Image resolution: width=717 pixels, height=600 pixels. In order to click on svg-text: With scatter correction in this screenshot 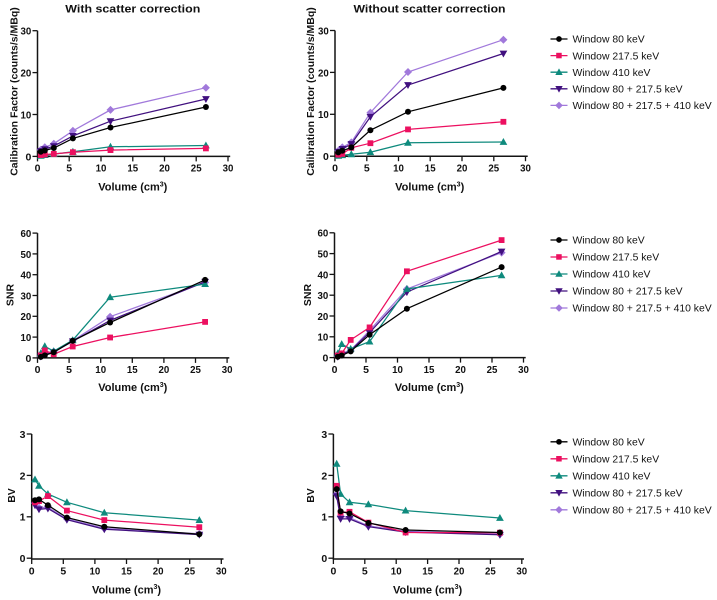, I will do `click(132, 10)`.